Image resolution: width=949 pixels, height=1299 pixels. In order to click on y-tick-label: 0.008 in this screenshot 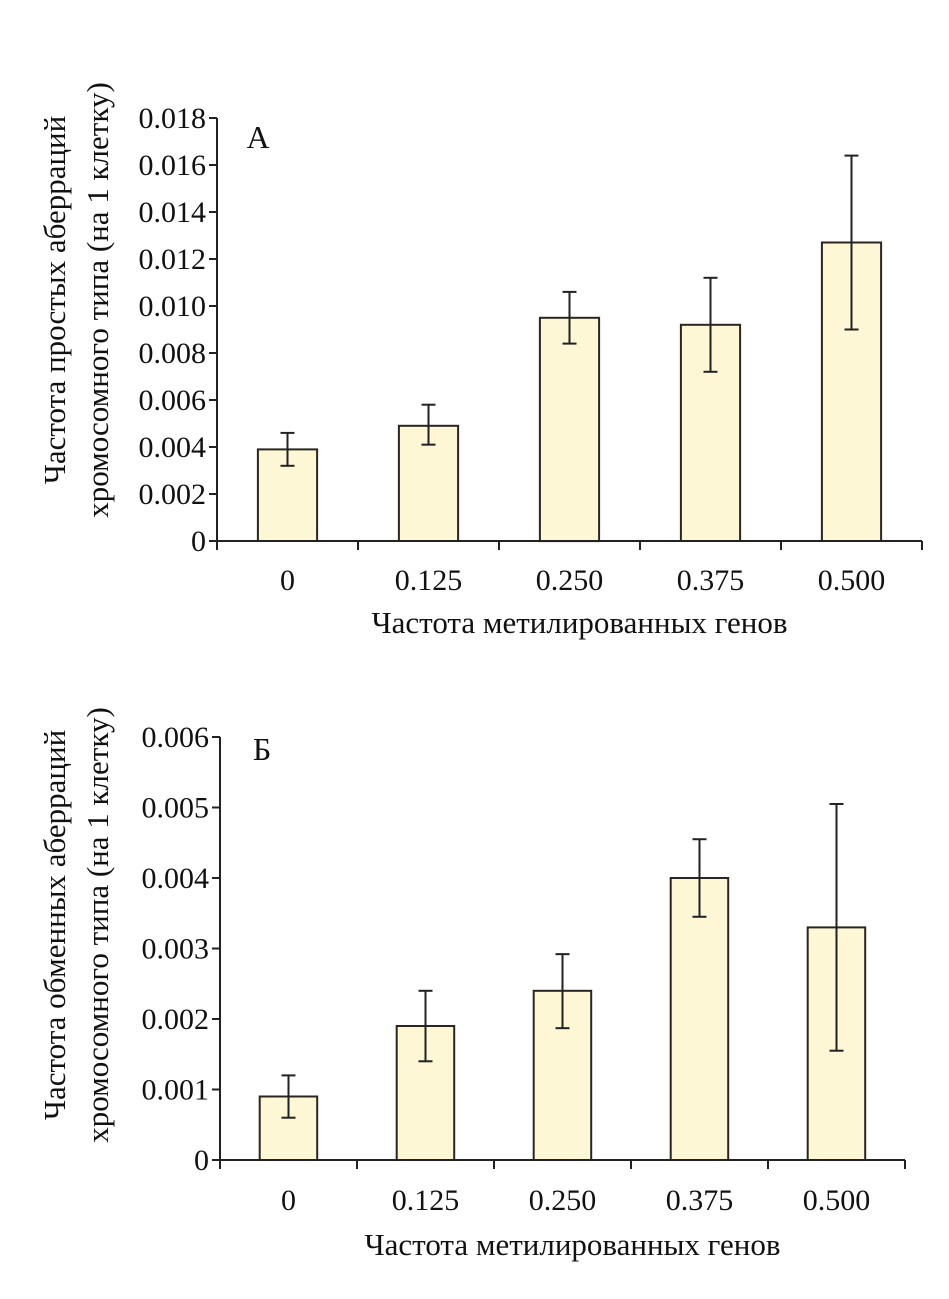, I will do `click(173, 353)`.